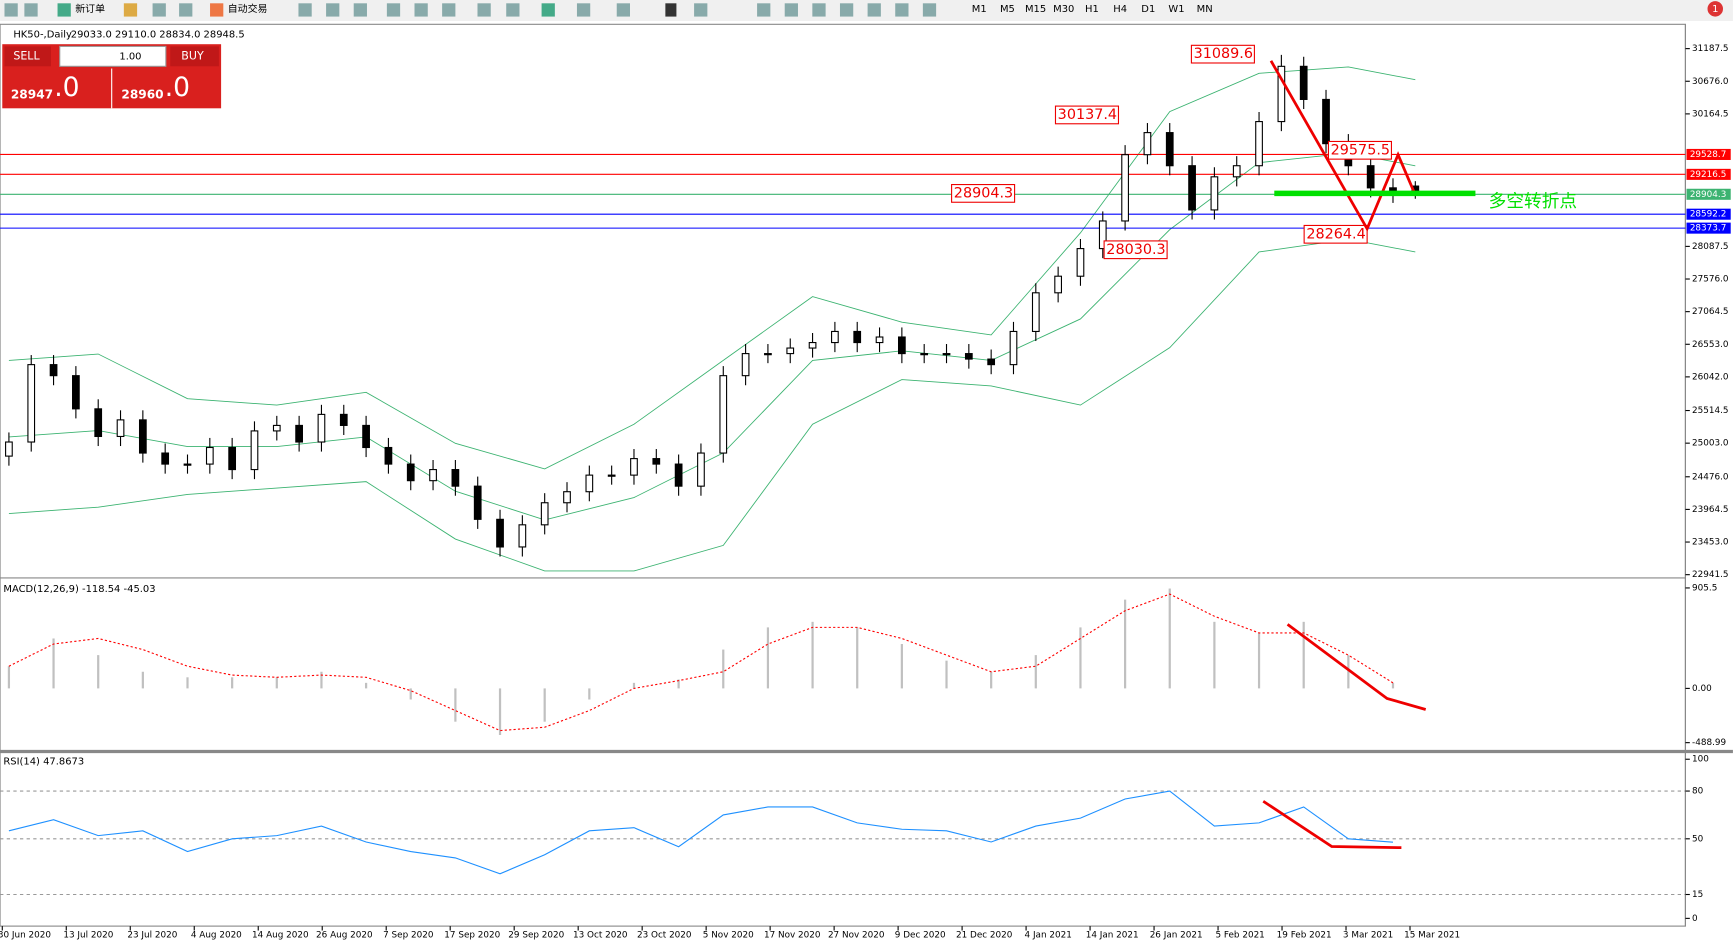 This screenshot has height=946, width=1733. What do you see at coordinates (177, 87) in the screenshot?
I see `buy-fraction: .0` at bounding box center [177, 87].